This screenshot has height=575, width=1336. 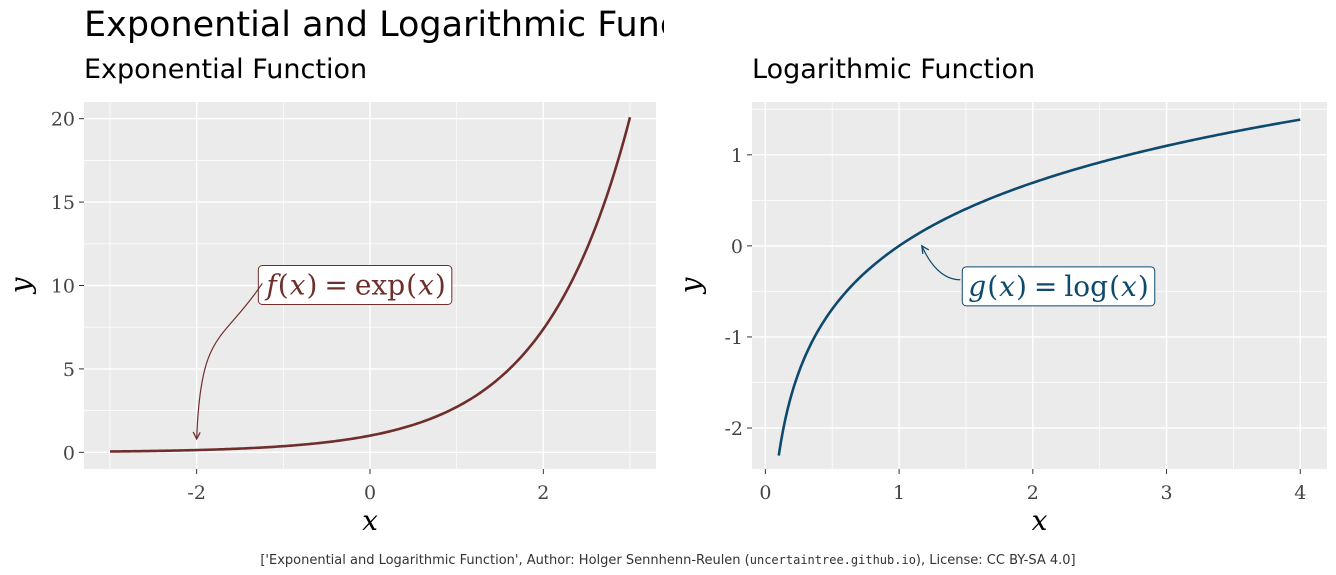 I want to click on log-x-tick-label: 2, so click(x=1033, y=493).